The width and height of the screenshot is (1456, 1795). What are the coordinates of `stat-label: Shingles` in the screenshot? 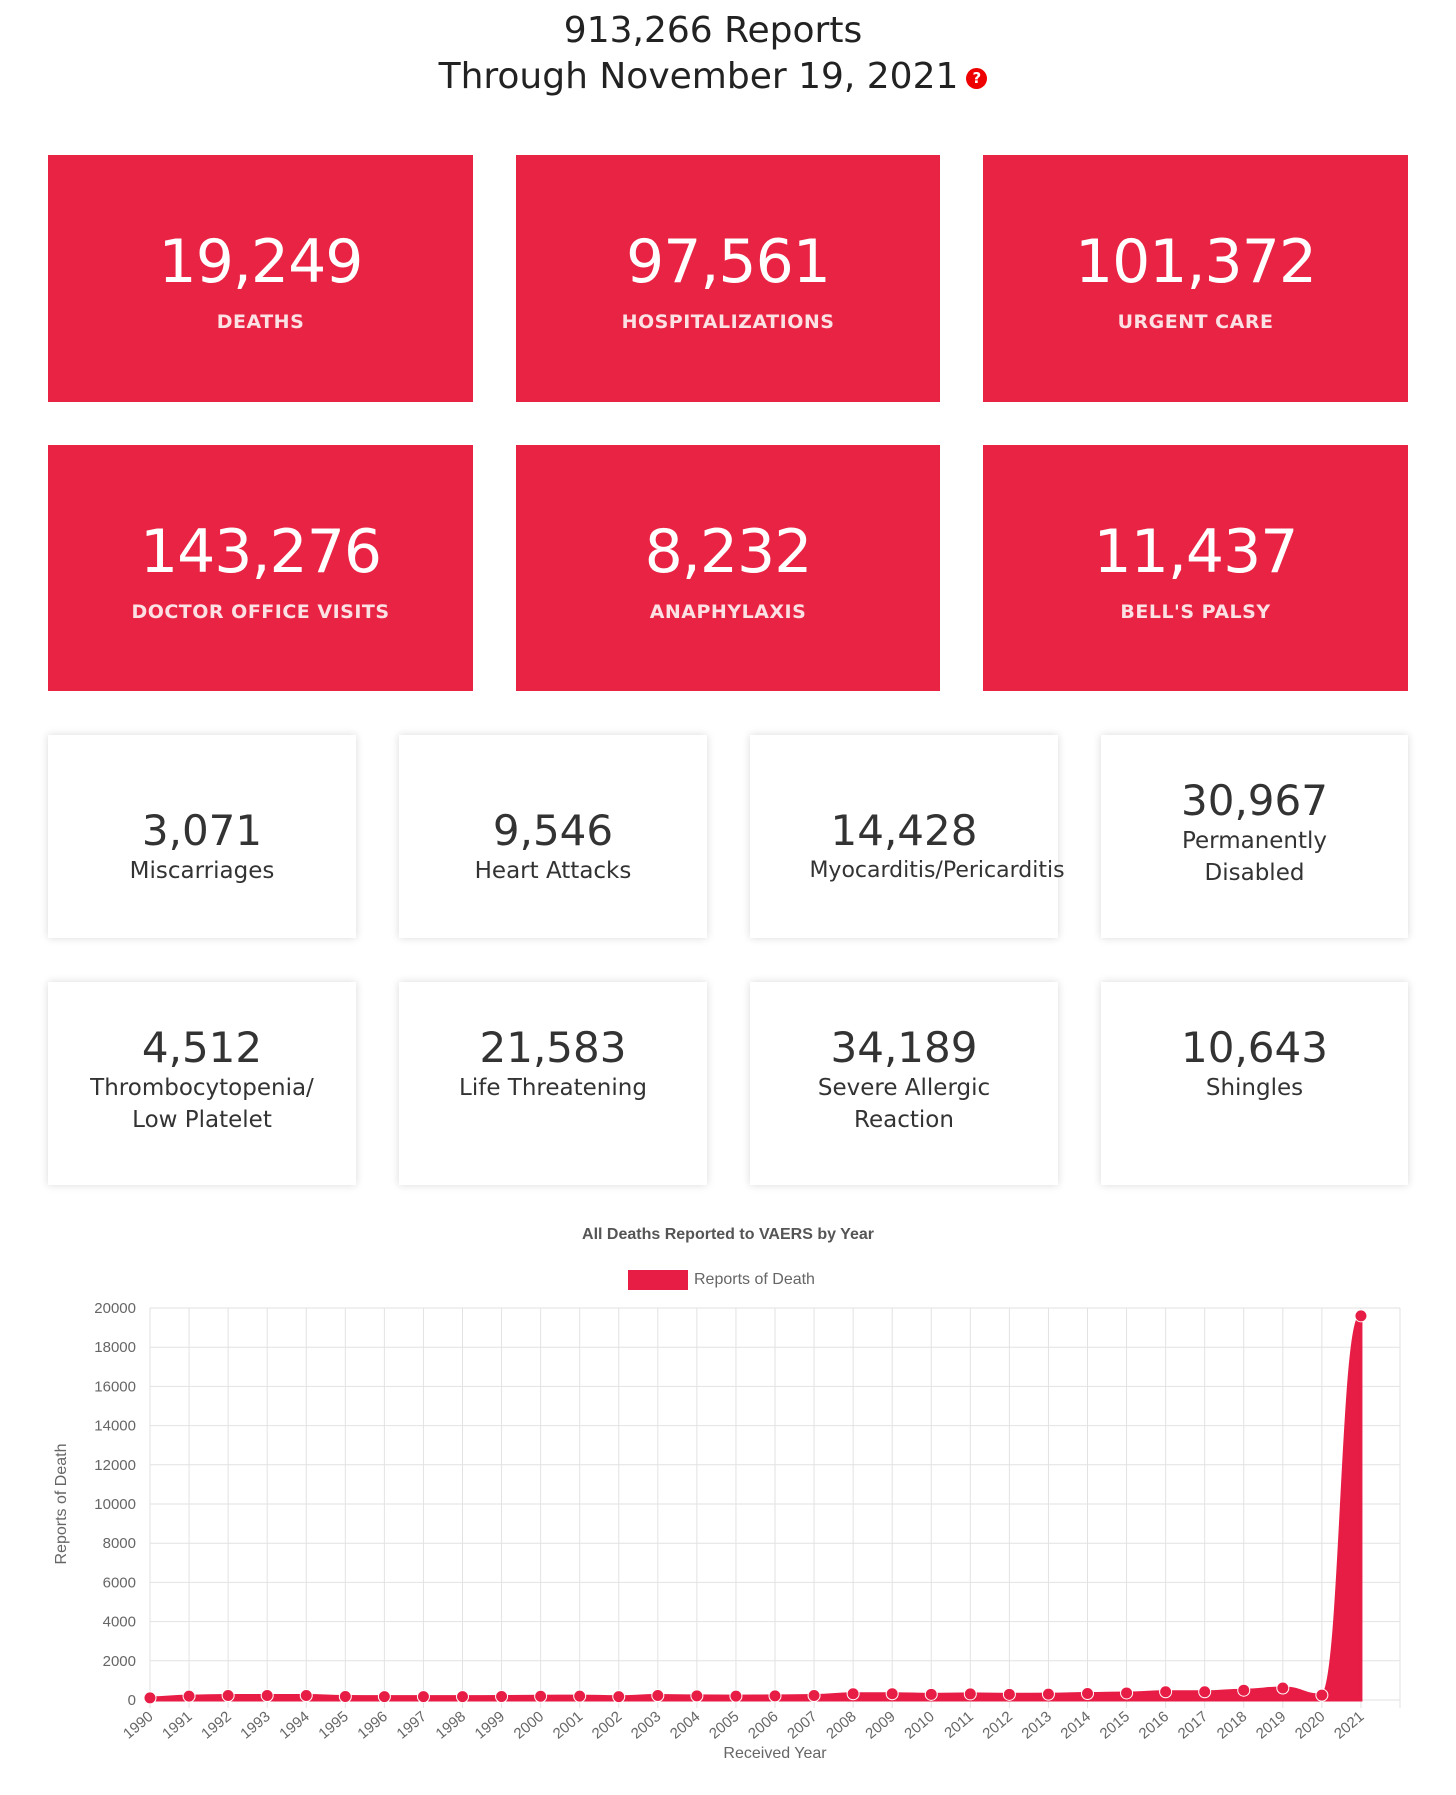 It's located at (1254, 1088).